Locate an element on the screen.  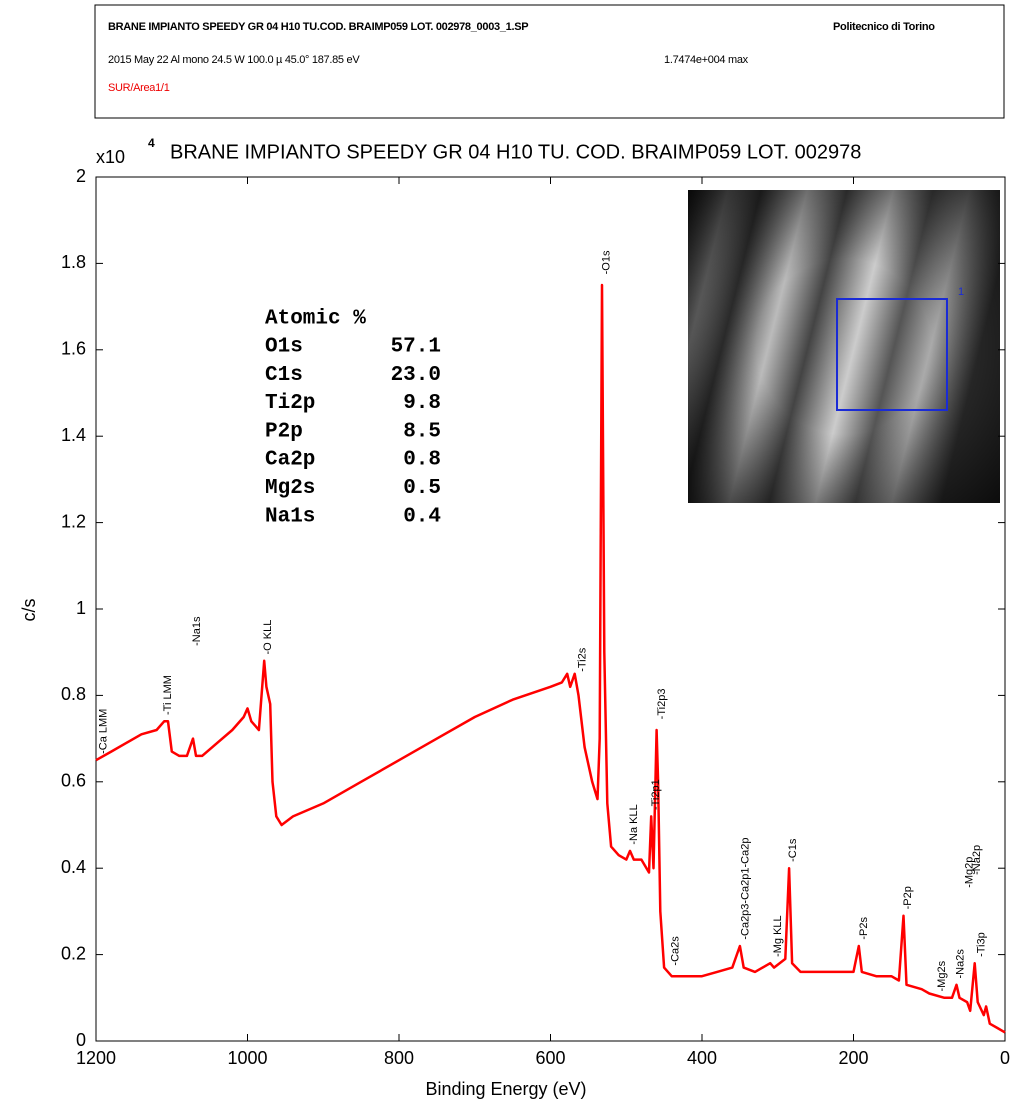
y-tick-label: 1.6 is located at coordinates (73, 349).